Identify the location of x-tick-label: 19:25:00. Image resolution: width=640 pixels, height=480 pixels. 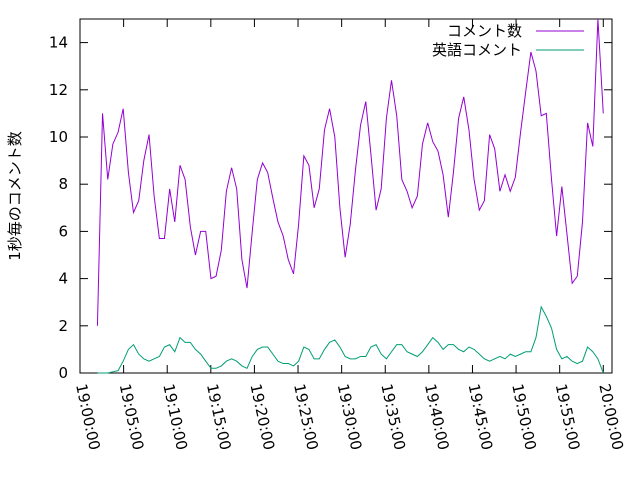
(306, 417).